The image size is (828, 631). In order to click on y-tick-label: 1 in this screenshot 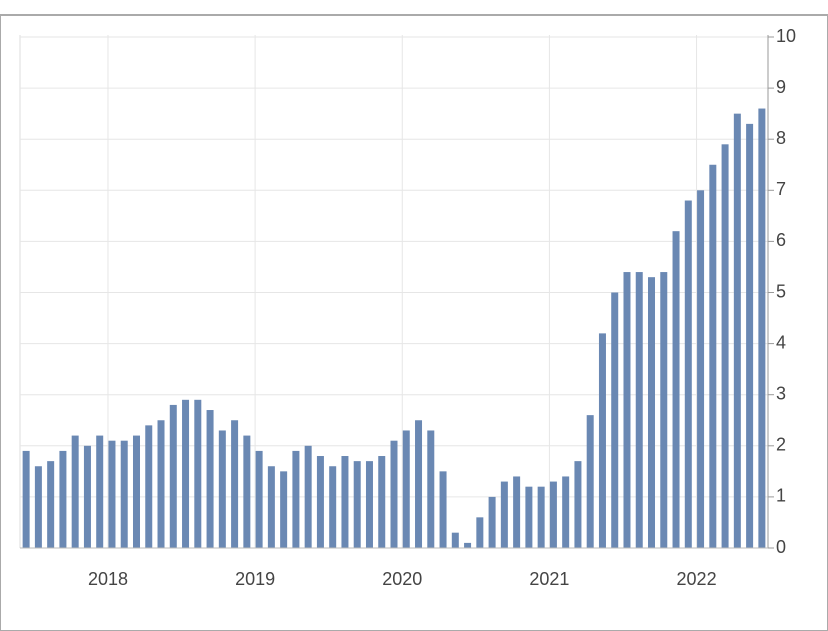, I will do `click(781, 496)`.